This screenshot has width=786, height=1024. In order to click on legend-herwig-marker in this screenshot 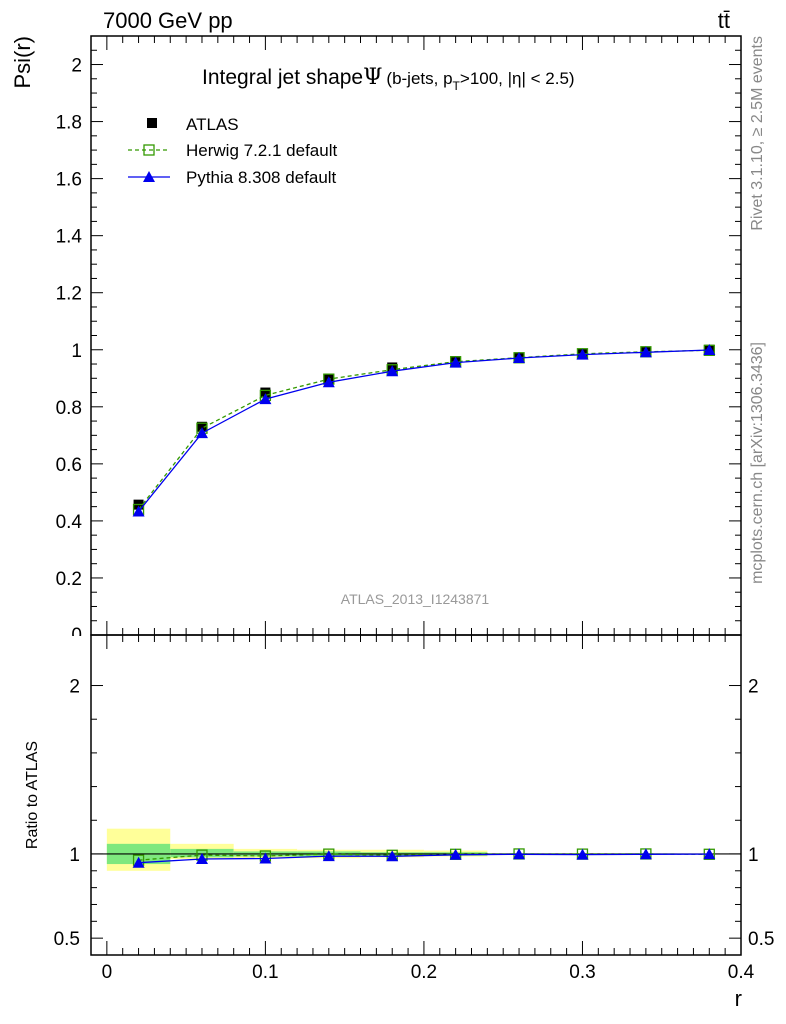, I will do `click(149, 150)`.